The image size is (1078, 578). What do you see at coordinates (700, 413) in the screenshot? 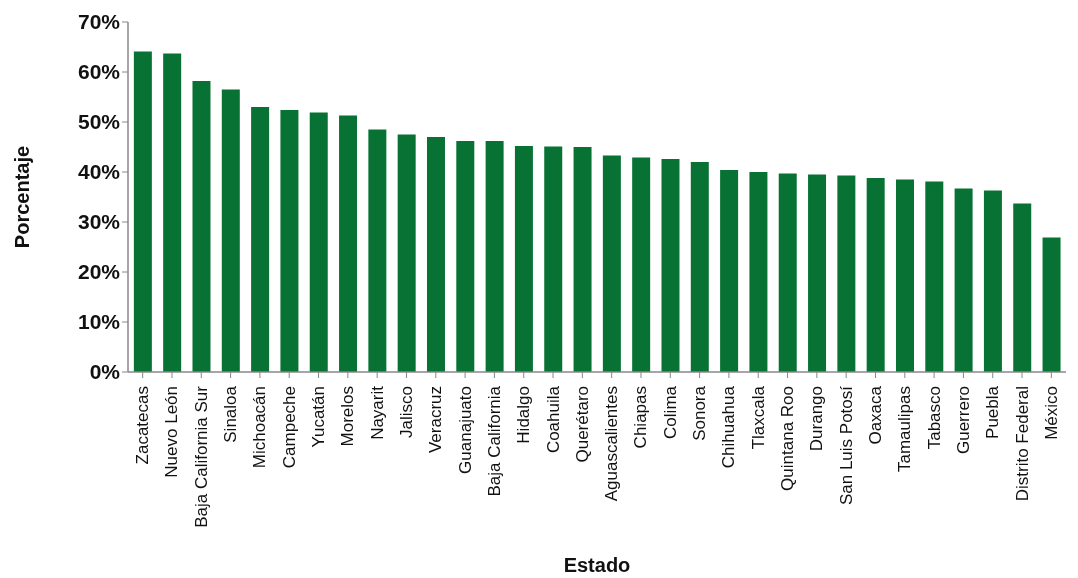
I see `x-tick-label: Sonora` at bounding box center [700, 413].